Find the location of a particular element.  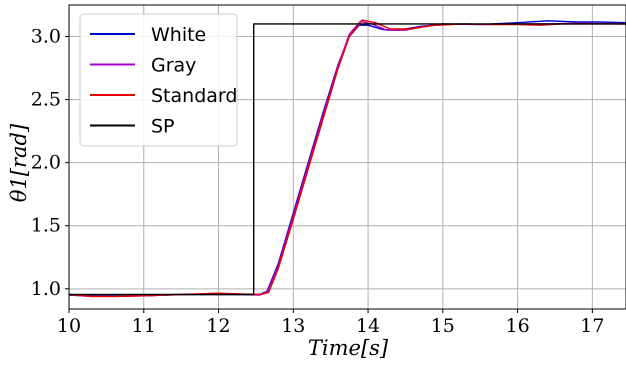

legend-label: Standard is located at coordinates (194, 96).